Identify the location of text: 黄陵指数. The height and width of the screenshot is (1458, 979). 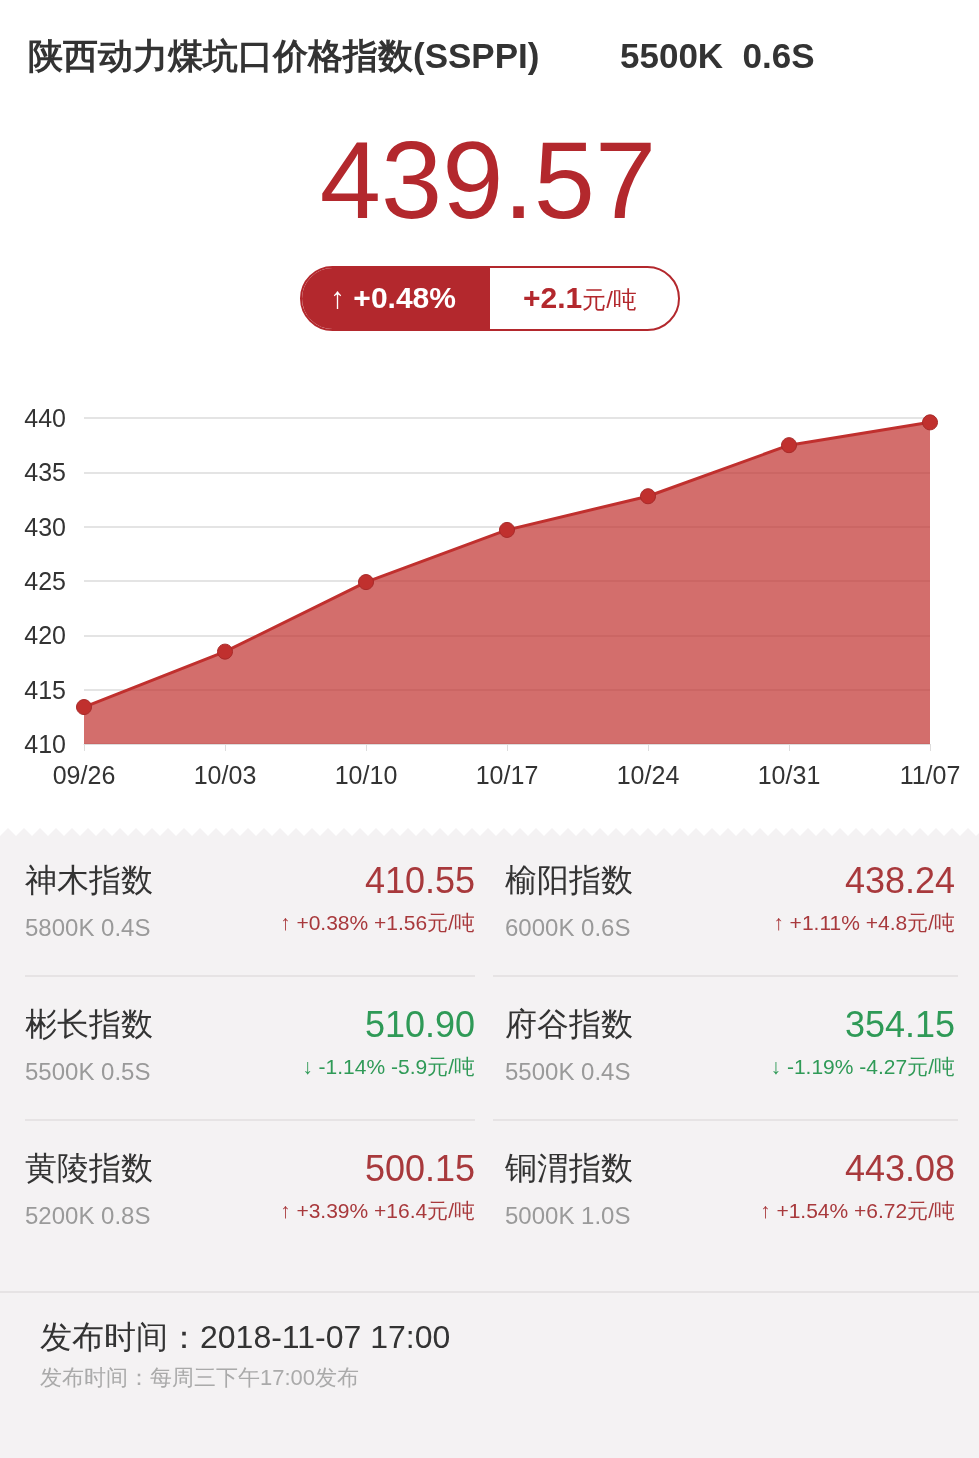
(89, 1168).